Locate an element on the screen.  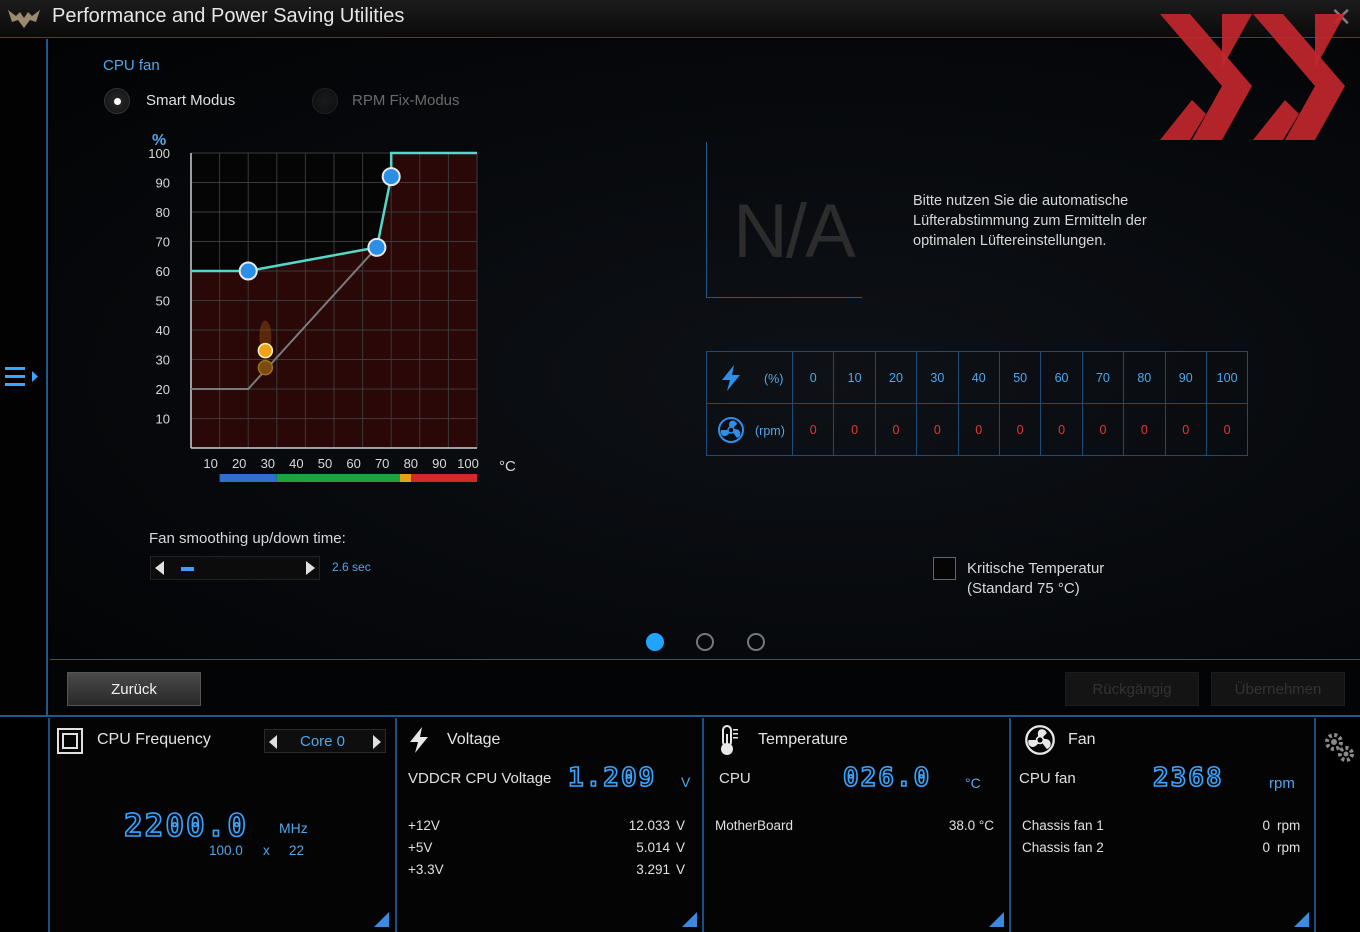
critical-temp-line2: (Standard 75 °C) is located at coordinates (1023, 588).